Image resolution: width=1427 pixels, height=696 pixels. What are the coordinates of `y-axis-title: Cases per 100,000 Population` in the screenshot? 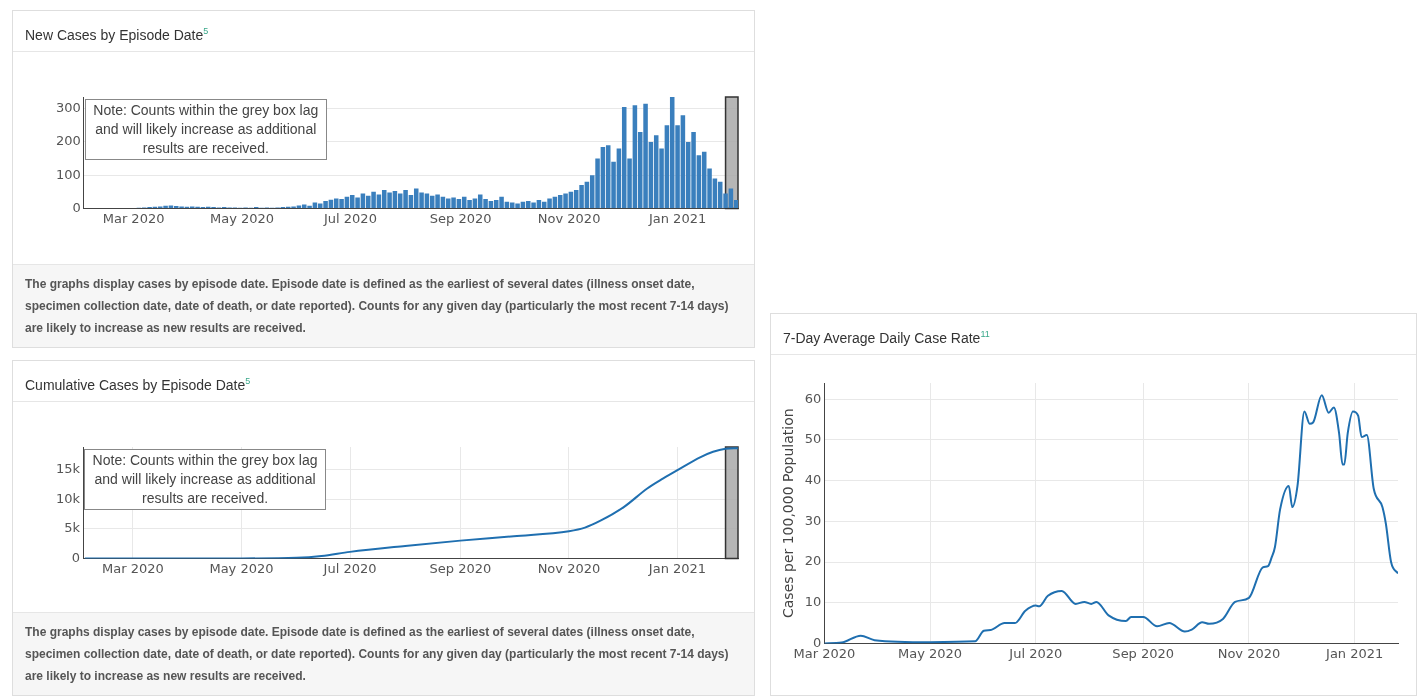 It's located at (788, 513).